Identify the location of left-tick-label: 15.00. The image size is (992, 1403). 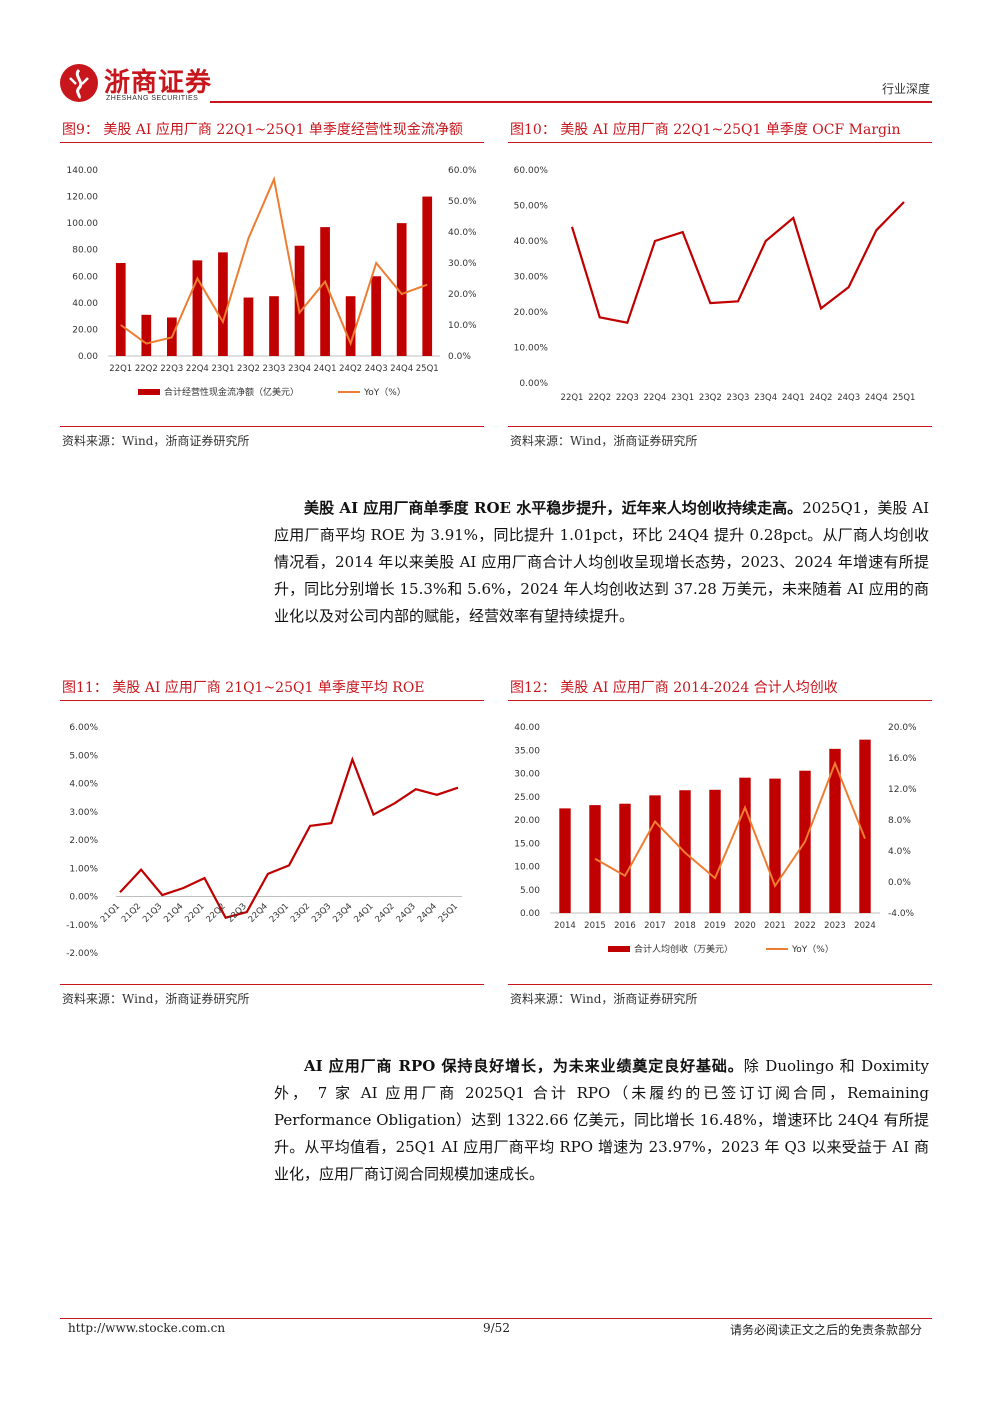
(527, 844).